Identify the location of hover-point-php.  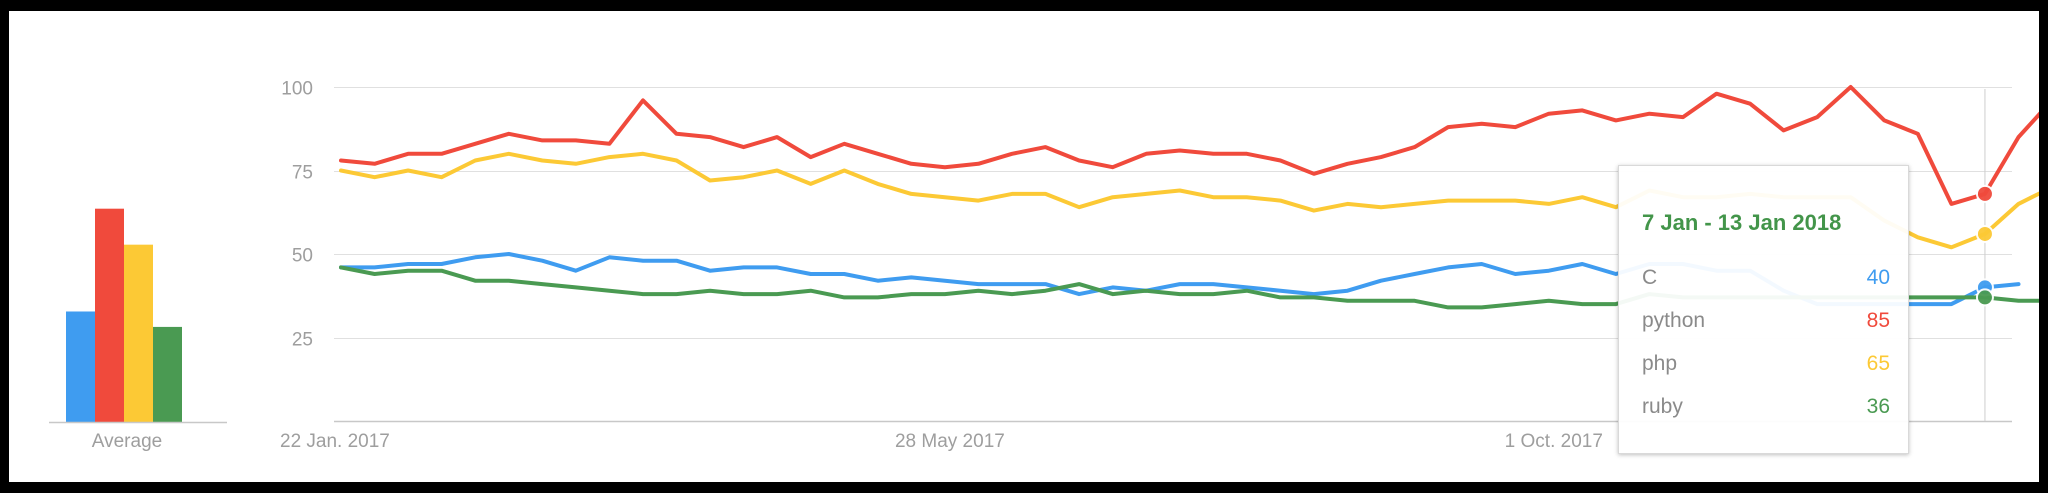
(1984, 233).